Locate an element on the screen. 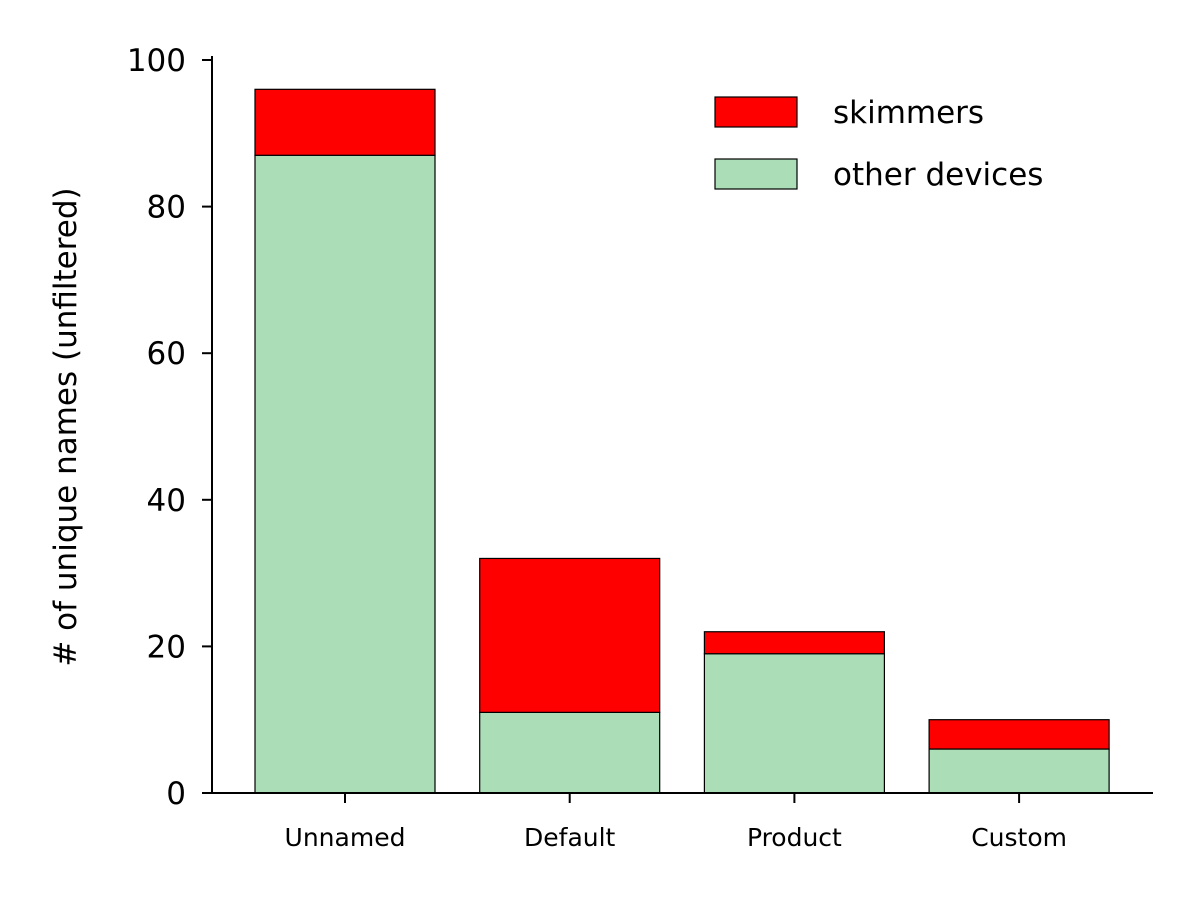 This screenshot has width=1200, height=900. y-tick-label: 100 is located at coordinates (156, 61).